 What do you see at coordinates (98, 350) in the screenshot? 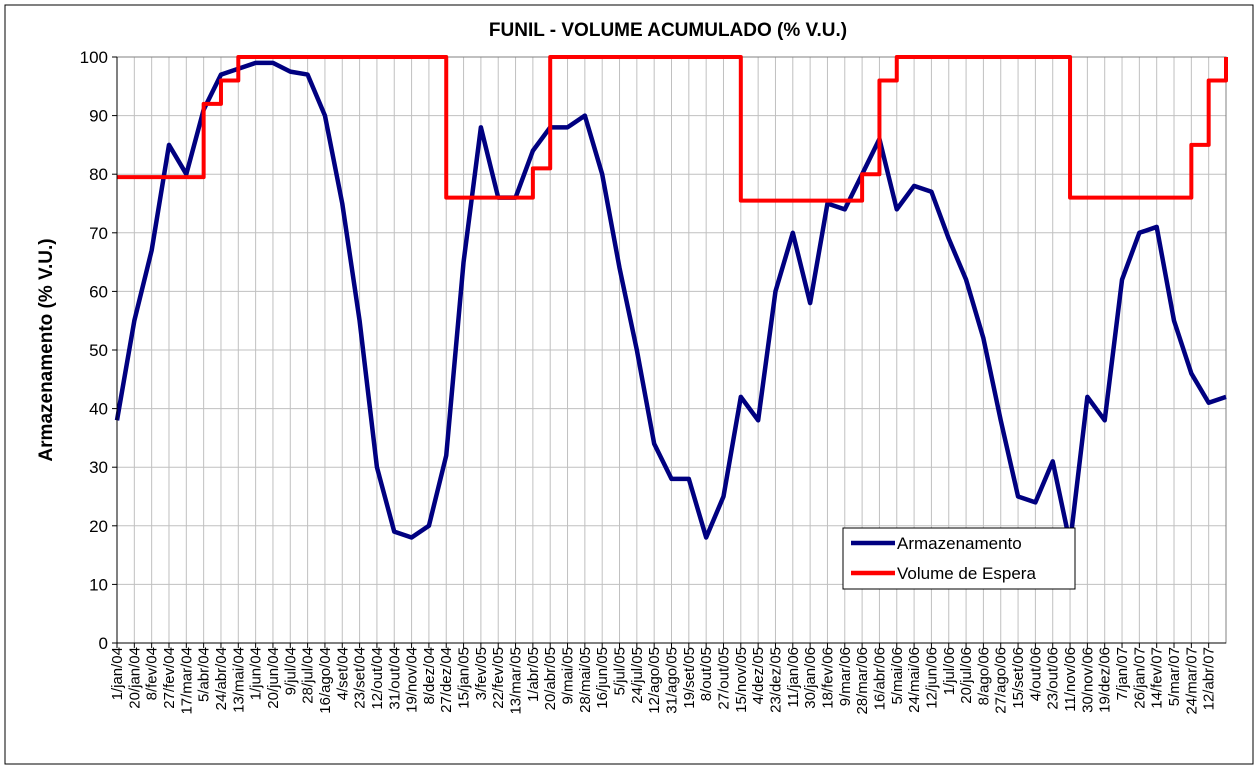
I see `y-tick-label: 50` at bounding box center [98, 350].